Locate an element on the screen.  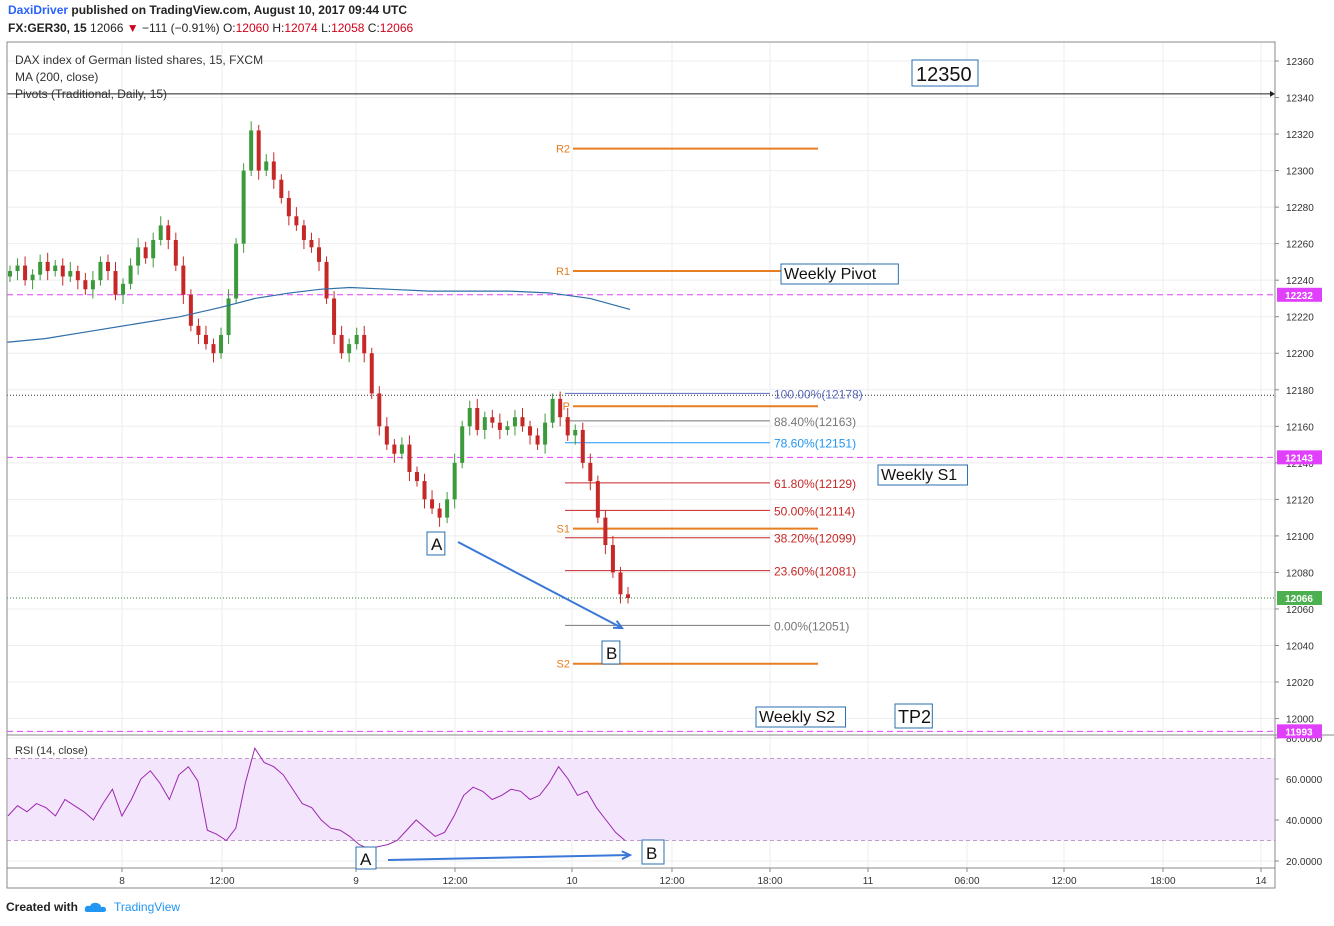
label-a-price-text: A is located at coordinates (437, 544).